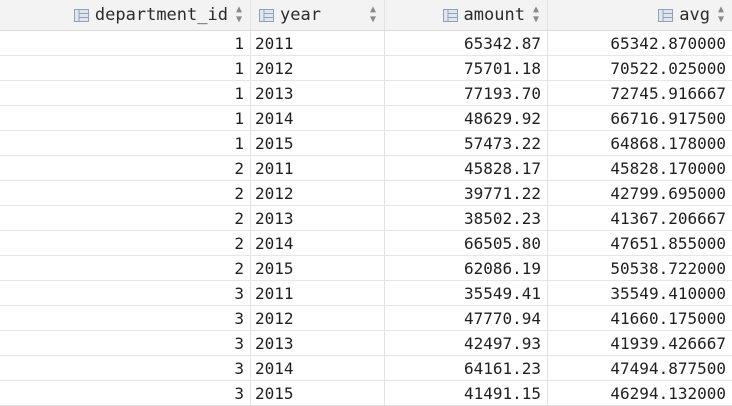  Describe the element at coordinates (161, 15) in the screenshot. I see `column-label: department_id` at that location.